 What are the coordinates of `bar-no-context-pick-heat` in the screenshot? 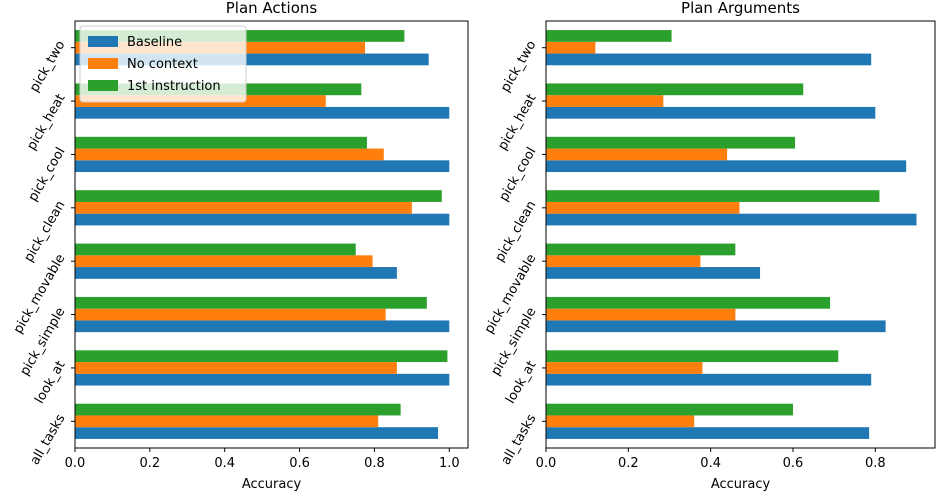 It's located at (605, 101).